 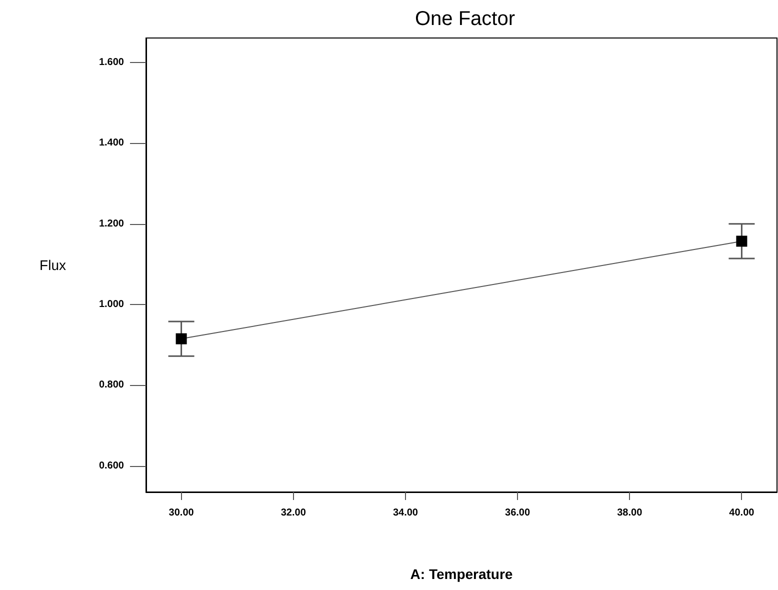 What do you see at coordinates (293, 513) in the screenshot?
I see `x-tick-label: 32.00` at bounding box center [293, 513].